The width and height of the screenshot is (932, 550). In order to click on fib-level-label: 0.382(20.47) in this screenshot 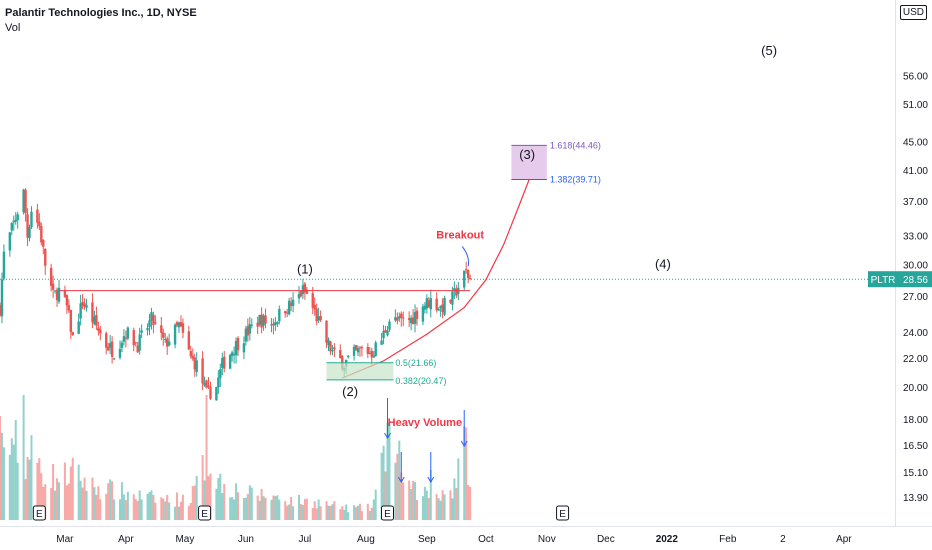, I will do `click(420, 381)`.